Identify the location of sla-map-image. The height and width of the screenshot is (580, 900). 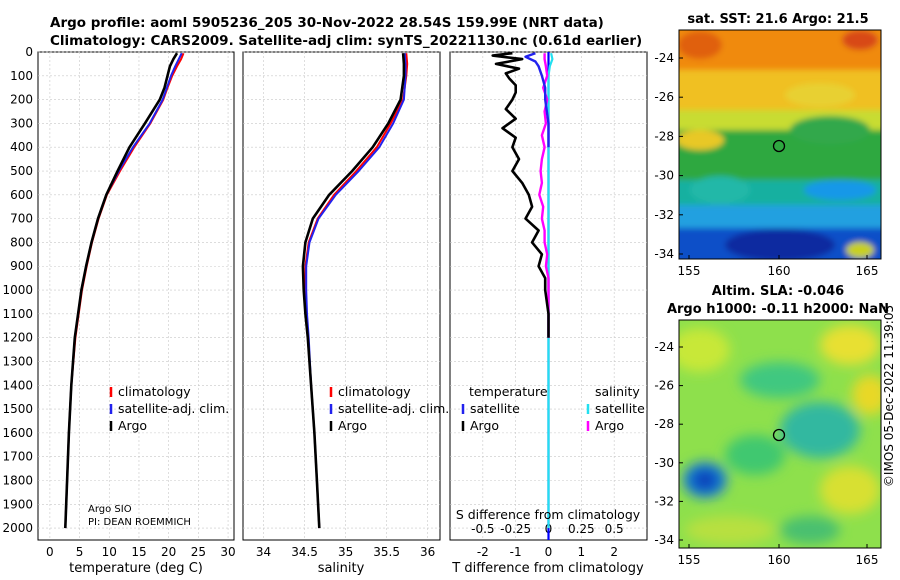
(780, 434).